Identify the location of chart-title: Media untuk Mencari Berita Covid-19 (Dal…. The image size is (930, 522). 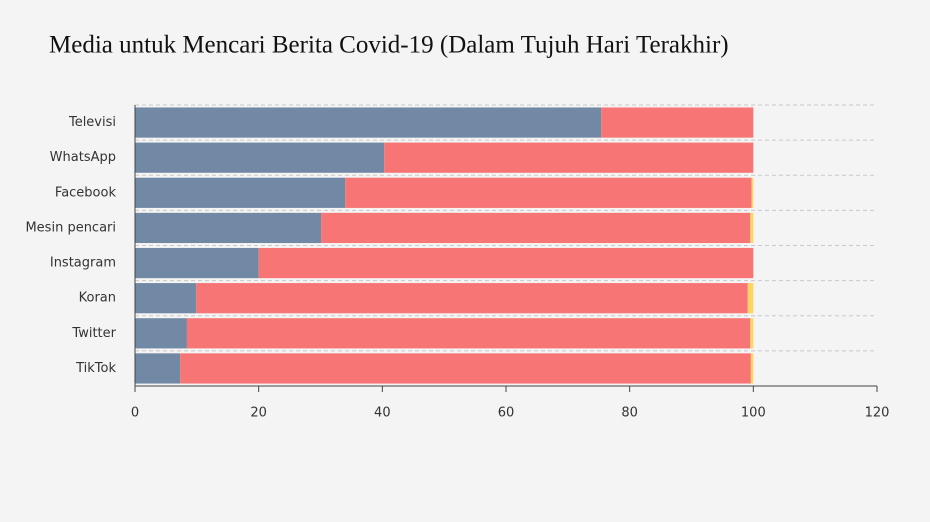
(389, 45).